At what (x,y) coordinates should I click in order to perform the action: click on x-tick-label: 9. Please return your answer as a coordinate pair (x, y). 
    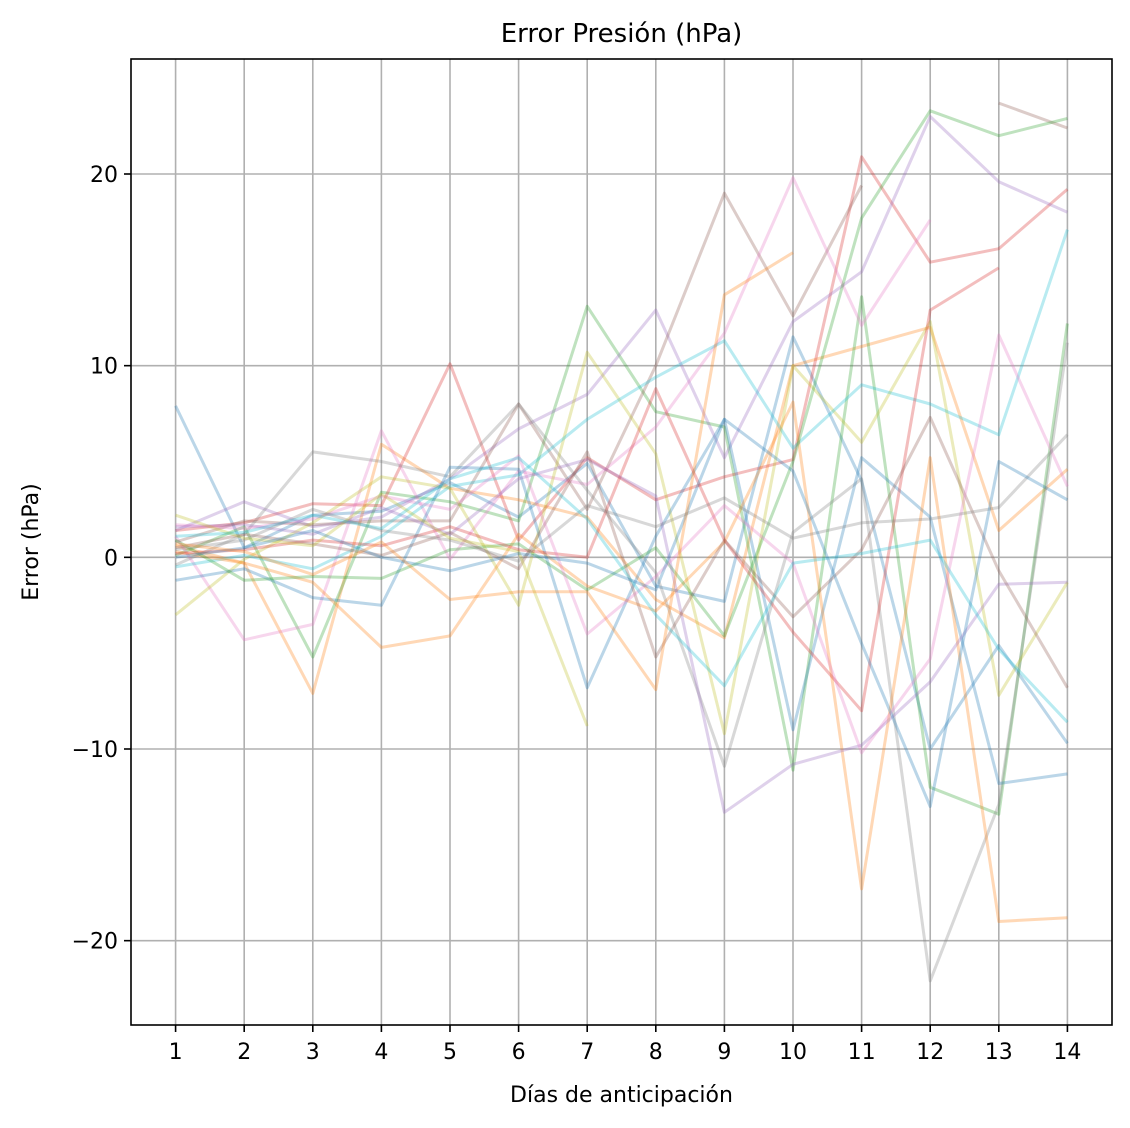
    Looking at the image, I should click on (724, 1052).